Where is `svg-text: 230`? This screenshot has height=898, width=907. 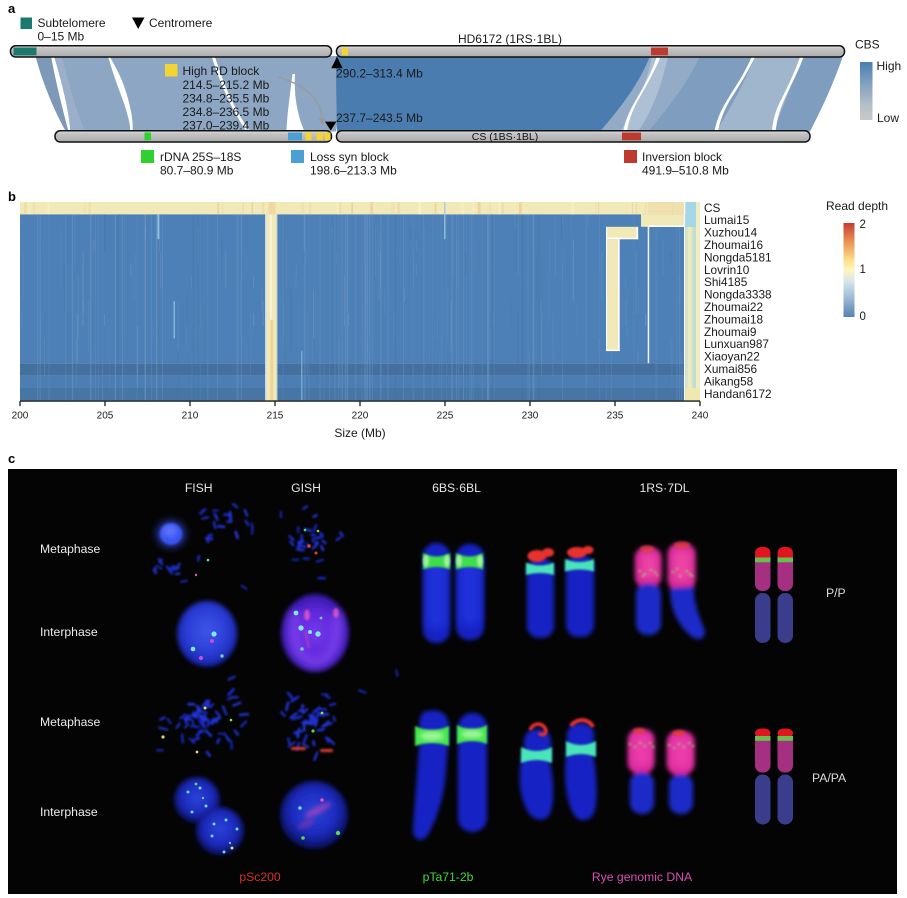 svg-text: 230 is located at coordinates (530, 416).